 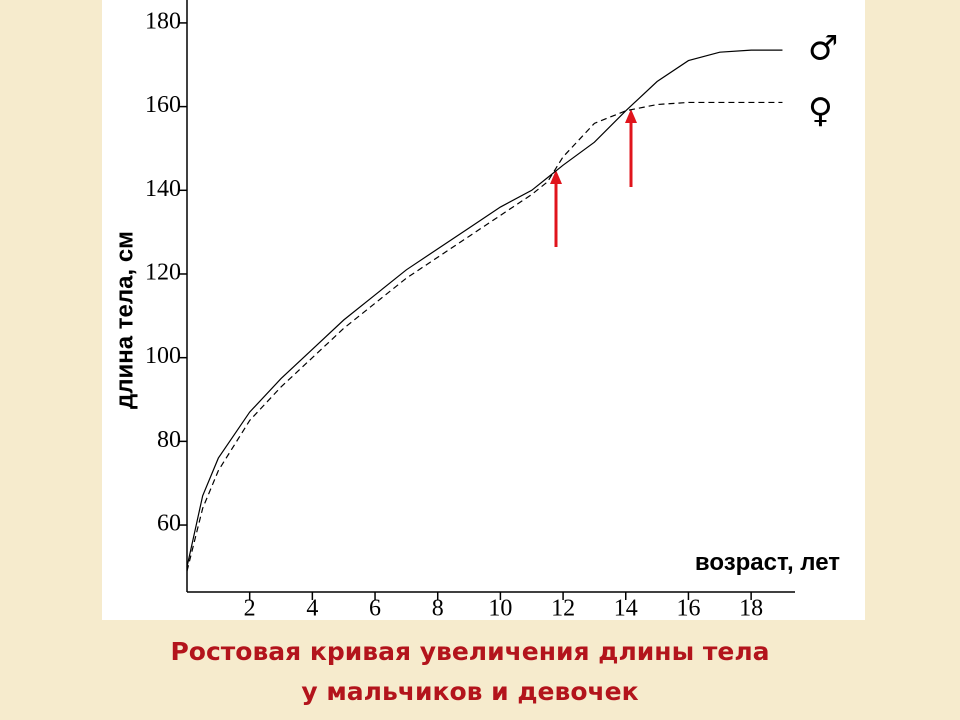 I want to click on x-tick-label: 2, so click(x=250, y=609).